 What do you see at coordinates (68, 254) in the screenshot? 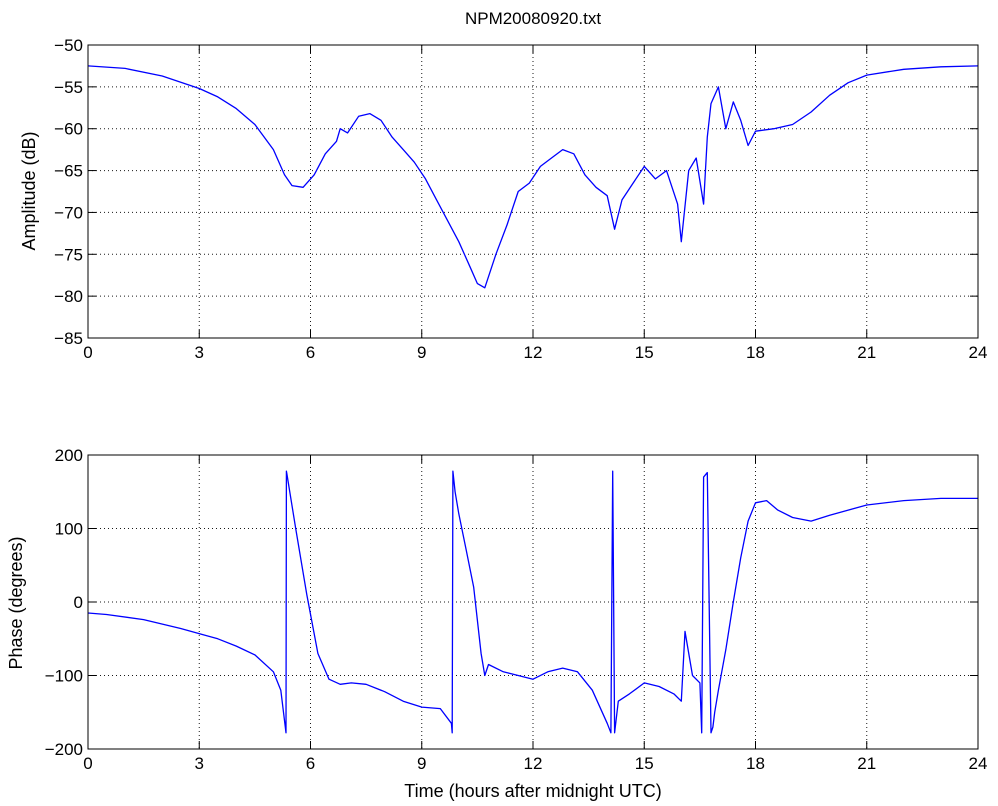
I see `amplitude-y-tick-label: −75` at bounding box center [68, 254].